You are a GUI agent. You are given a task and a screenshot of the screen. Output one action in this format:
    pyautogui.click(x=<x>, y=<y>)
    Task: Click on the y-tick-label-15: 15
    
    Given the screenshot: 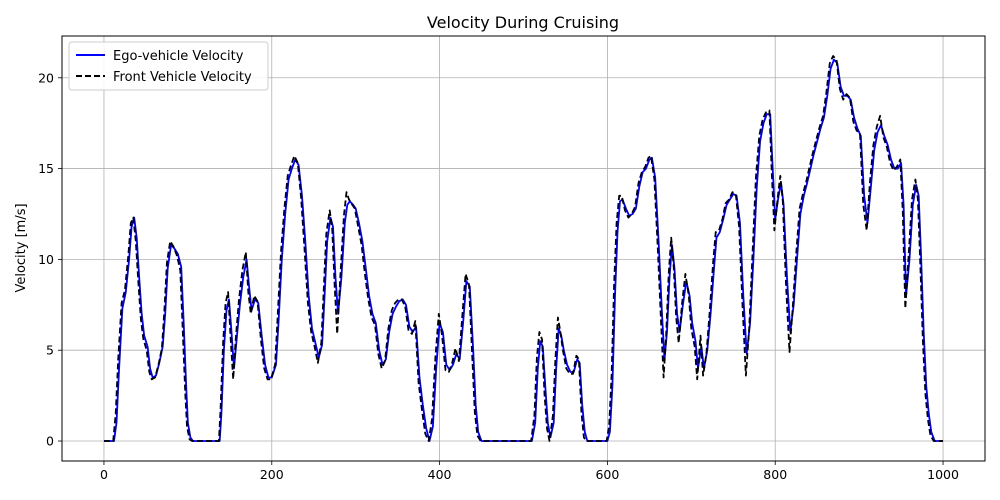 What is the action you would take?
    pyautogui.click(x=46, y=168)
    